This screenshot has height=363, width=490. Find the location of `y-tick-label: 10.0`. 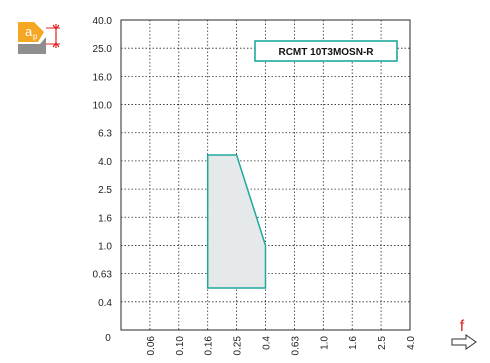

y-tick-label: 10.0 is located at coordinates (103, 106).